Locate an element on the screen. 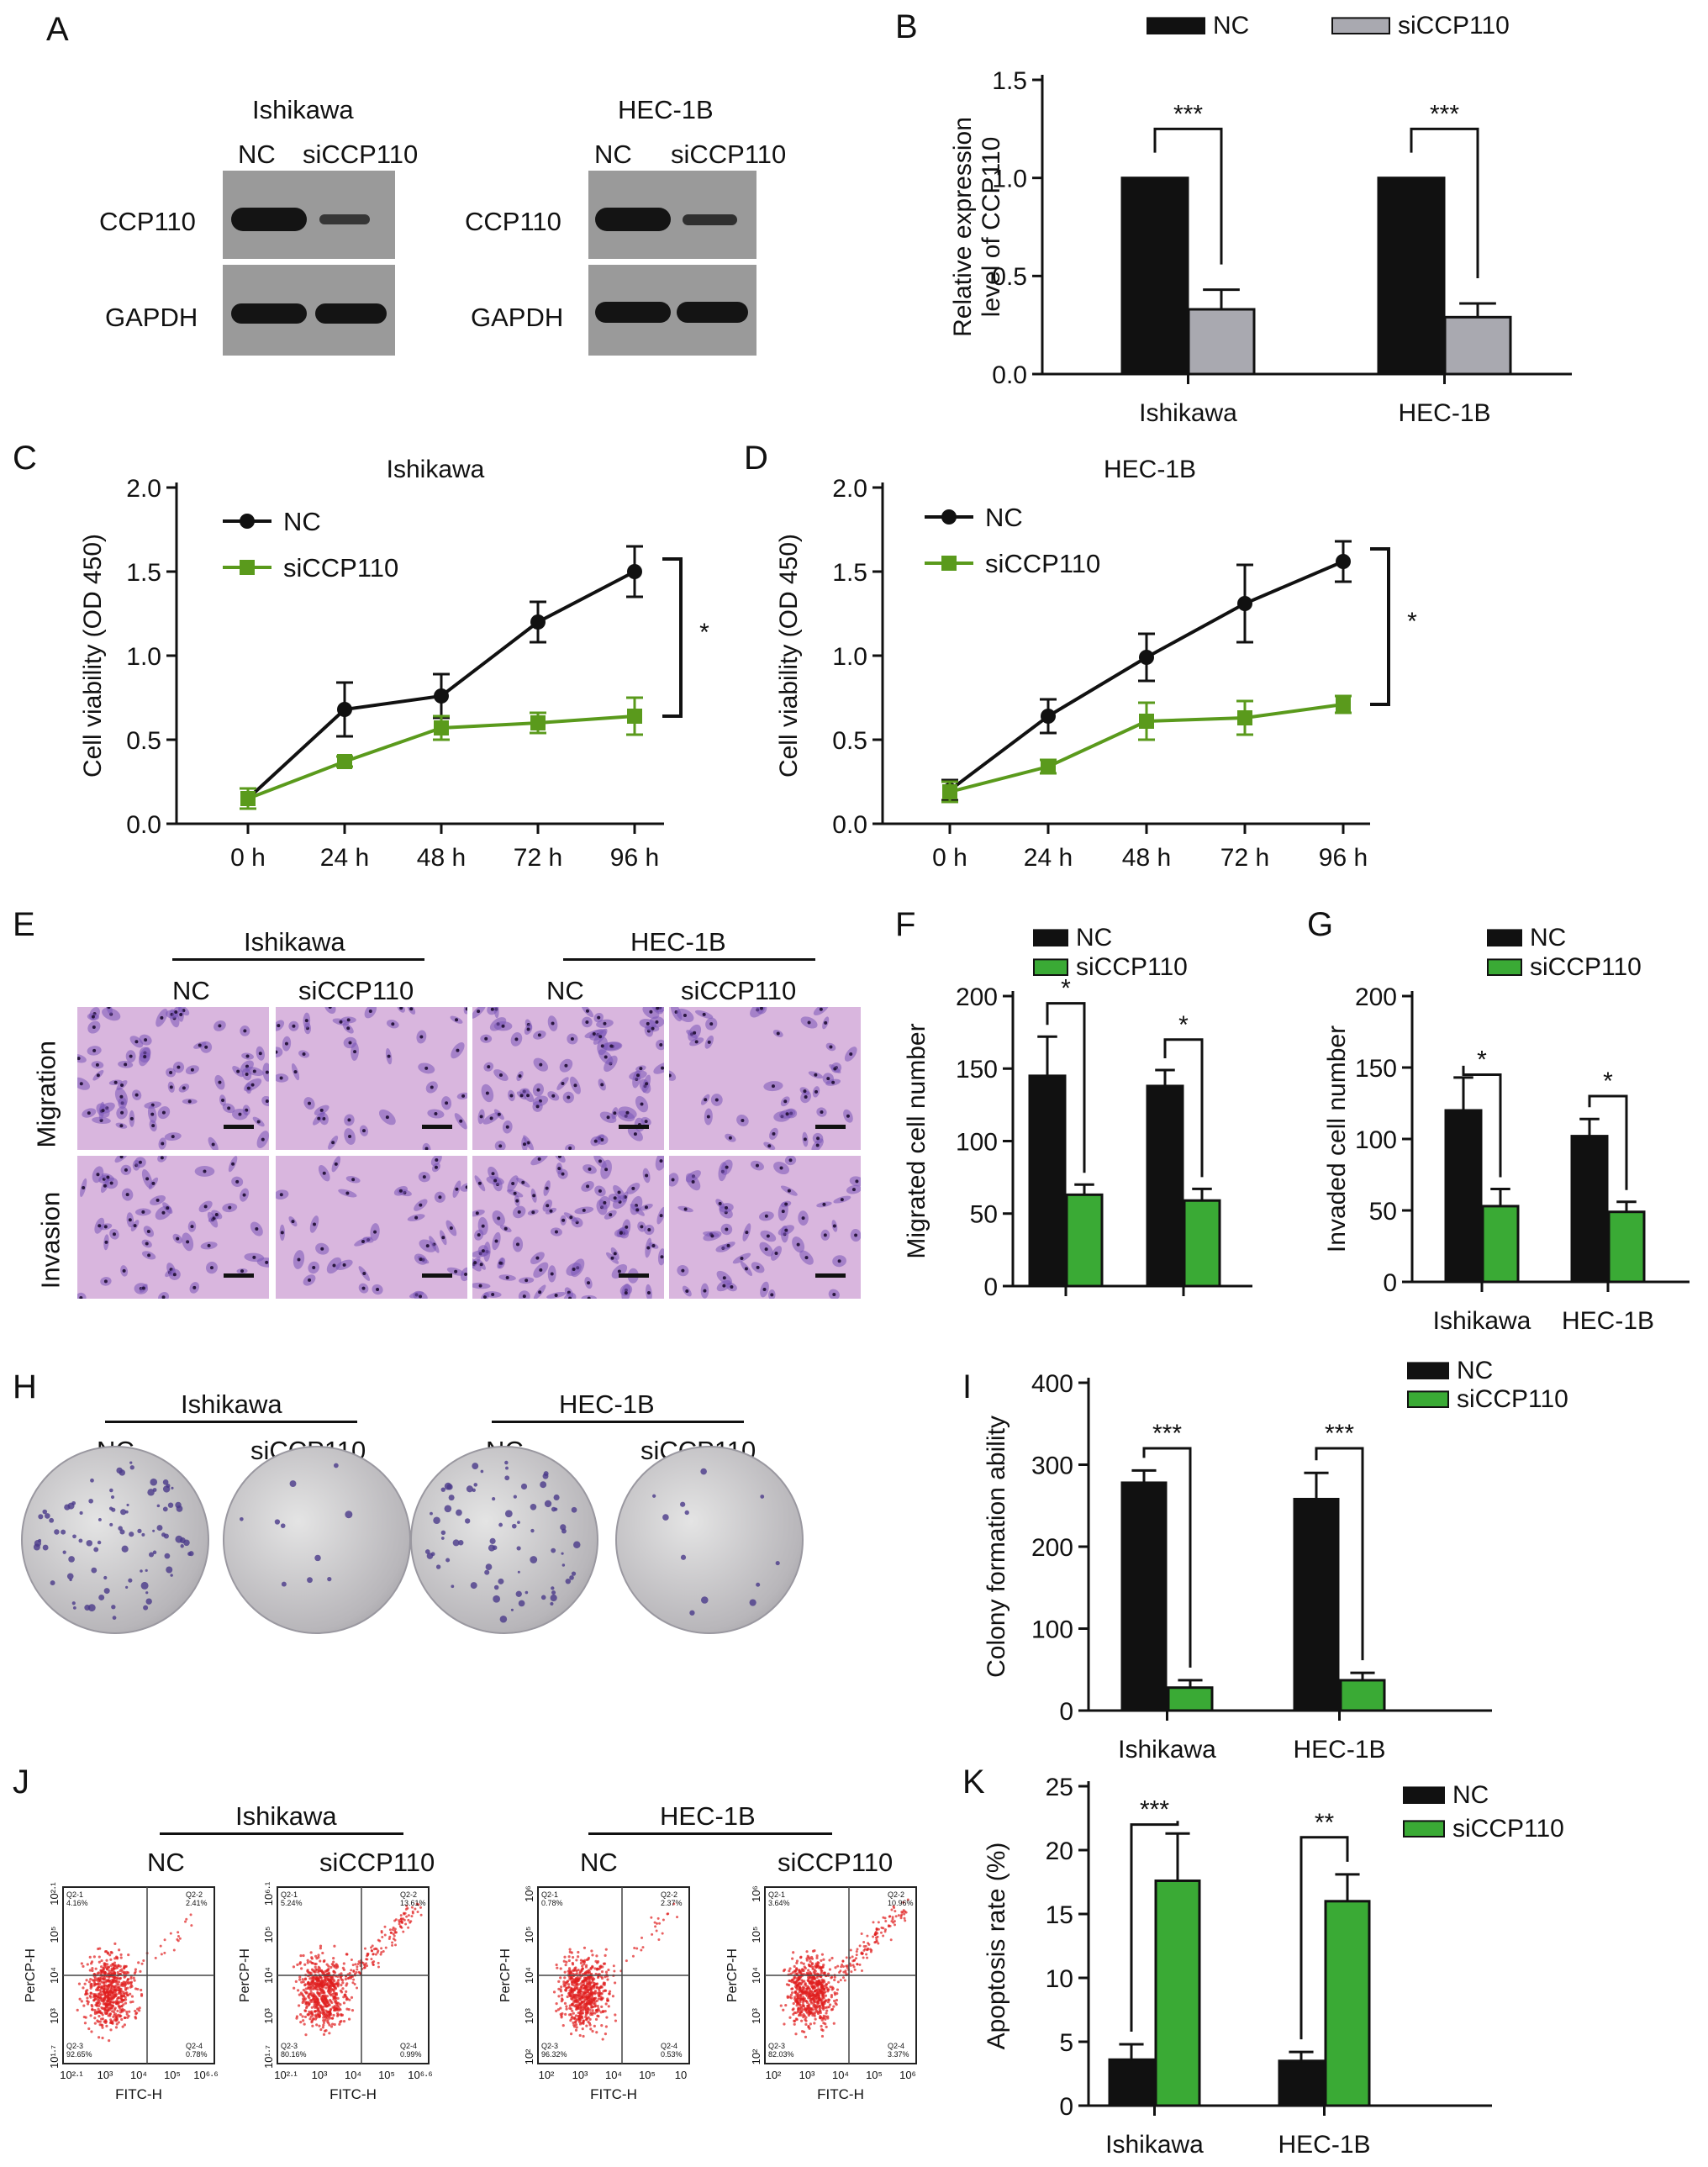 Image resolution: width=1708 pixels, height=2167 pixels. y-tick-label: 5 is located at coordinates (1066, 2043).